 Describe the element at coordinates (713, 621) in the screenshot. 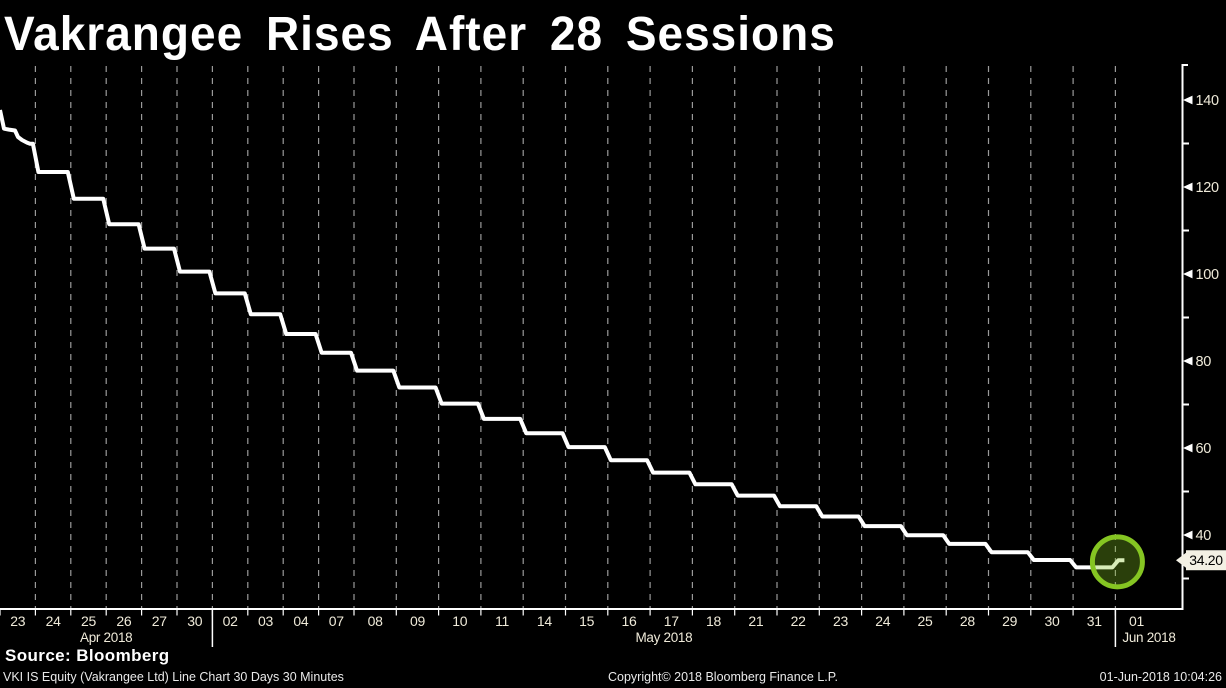

I see `x-day-label: 18` at that location.